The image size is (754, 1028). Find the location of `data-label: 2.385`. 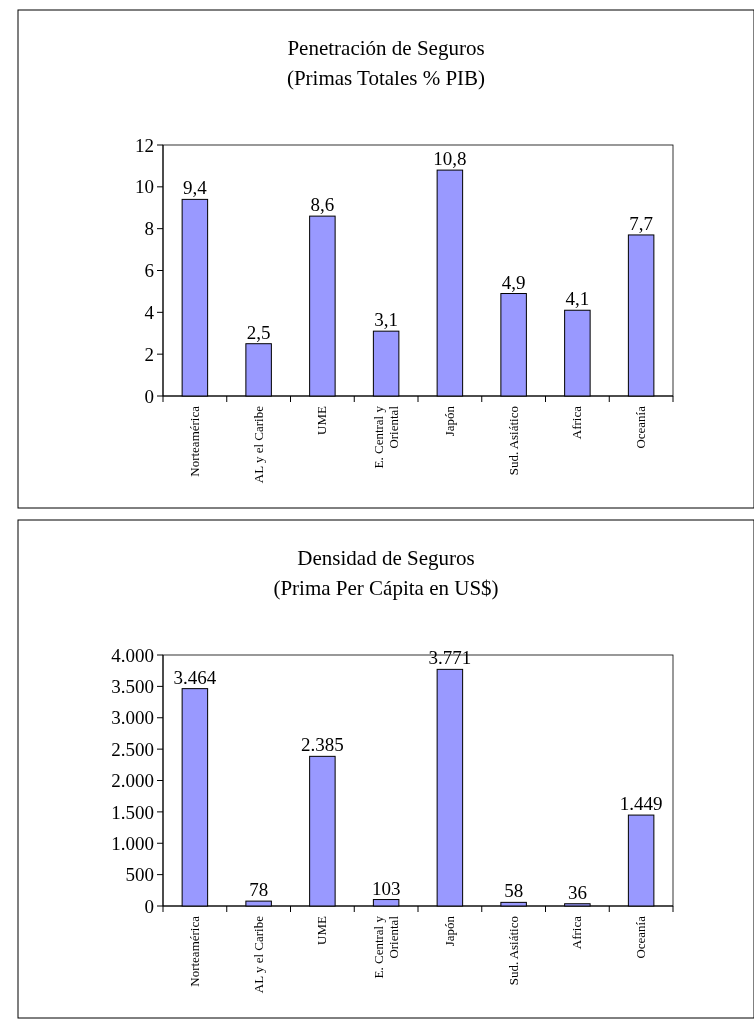

data-label: 2.385 is located at coordinates (322, 745).